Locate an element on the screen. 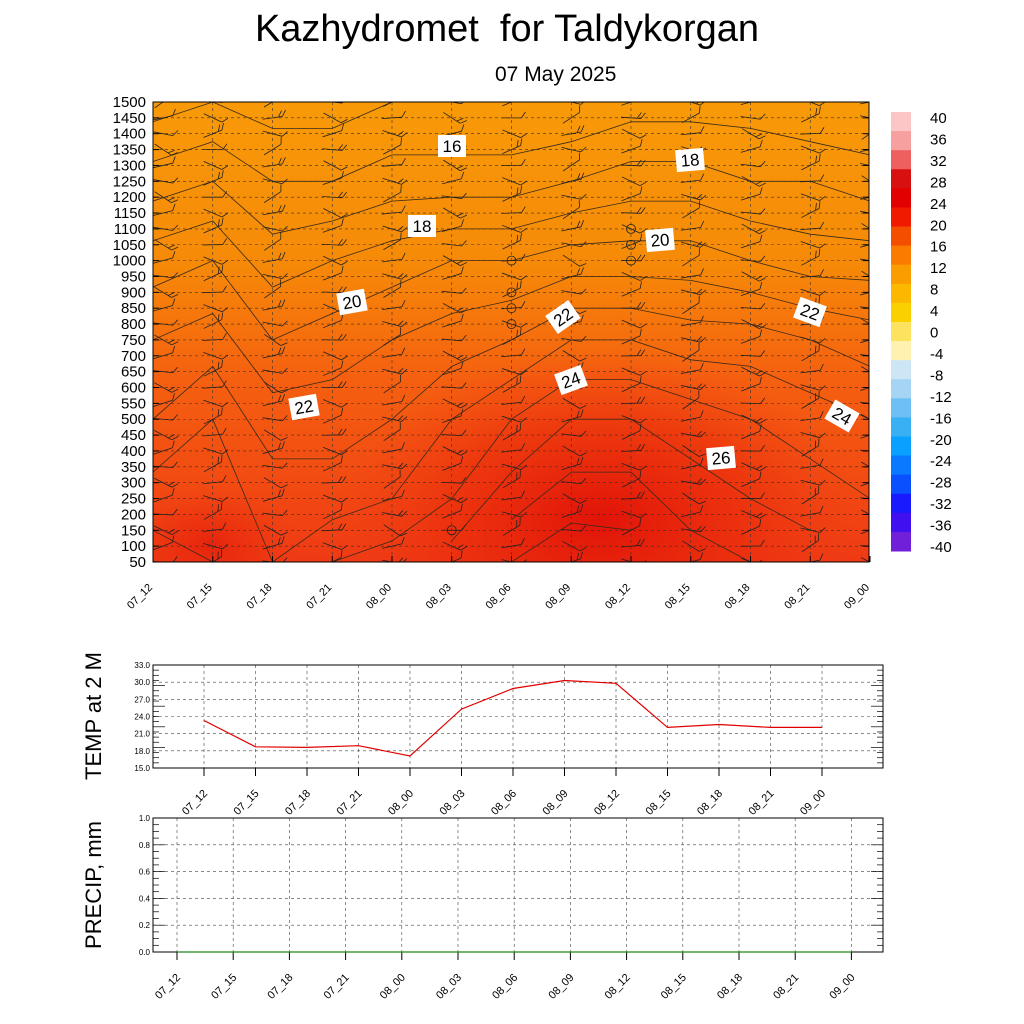 This screenshot has height=1024, width=1024. contour-label-text: 20 is located at coordinates (352, 302).